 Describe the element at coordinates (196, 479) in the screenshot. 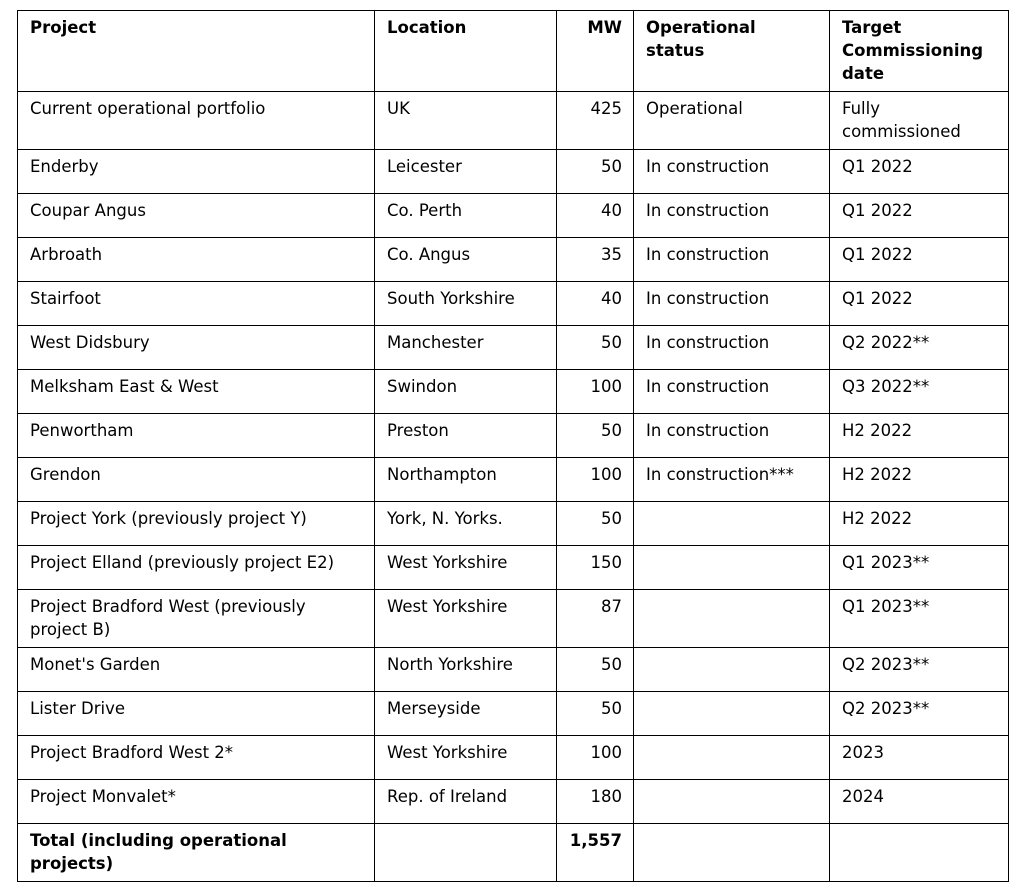

I see `project-cell: Grendon` at that location.